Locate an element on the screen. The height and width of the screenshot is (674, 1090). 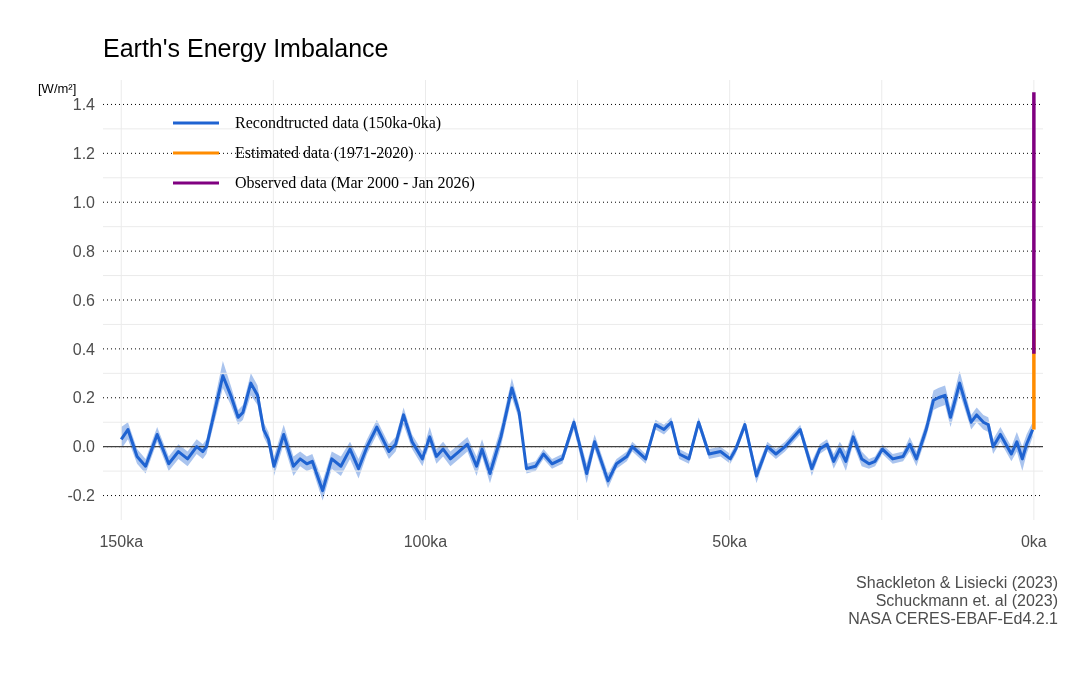
x-tick-label: 0ka is located at coordinates (1033, 542).